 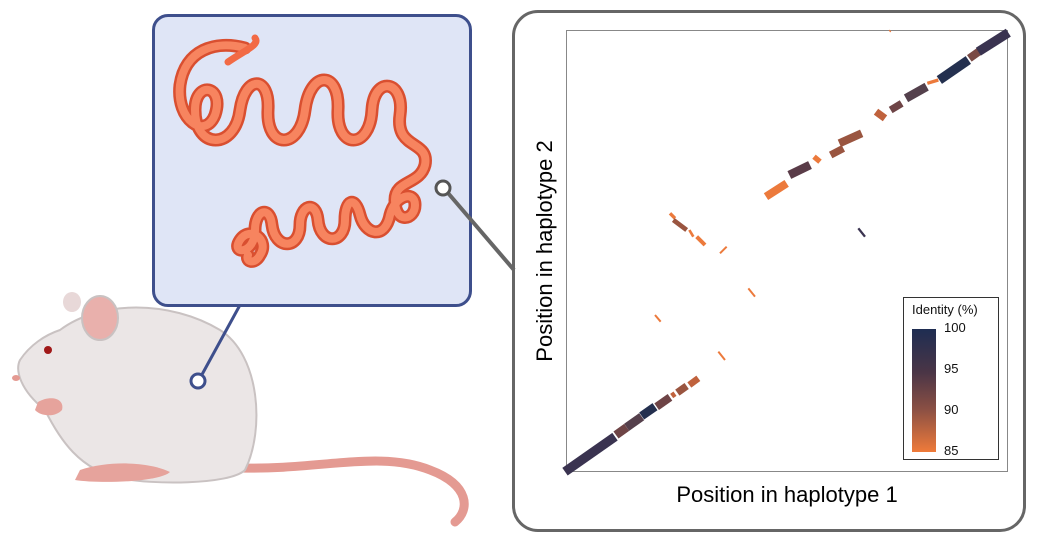 I want to click on legend-tick-85: 85, so click(x=951, y=450).